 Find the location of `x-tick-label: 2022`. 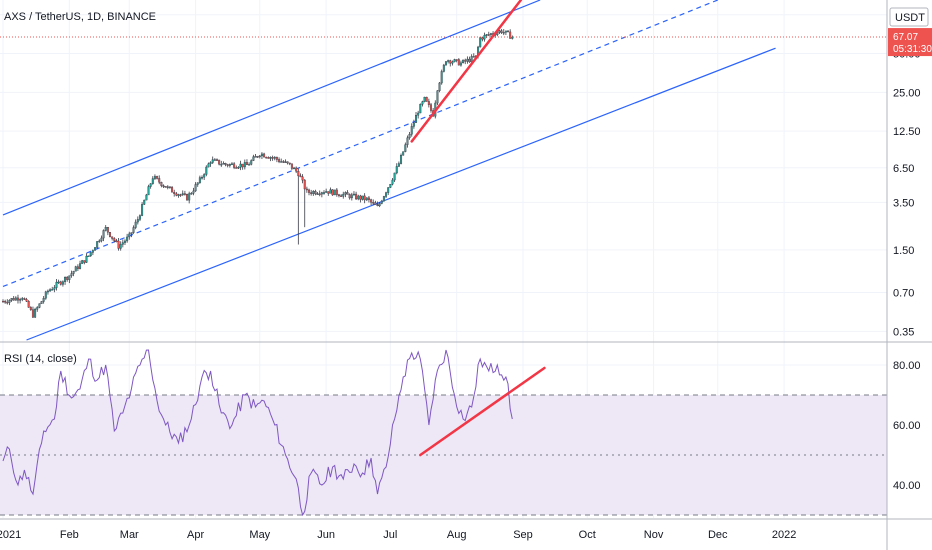

x-tick-label: 2022 is located at coordinates (784, 535).